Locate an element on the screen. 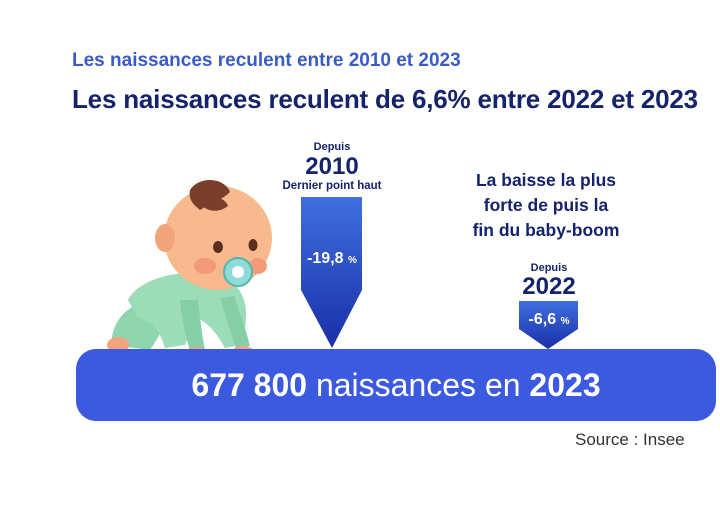 The height and width of the screenshot is (510, 720). arrow-2022 is located at coordinates (548, 325).